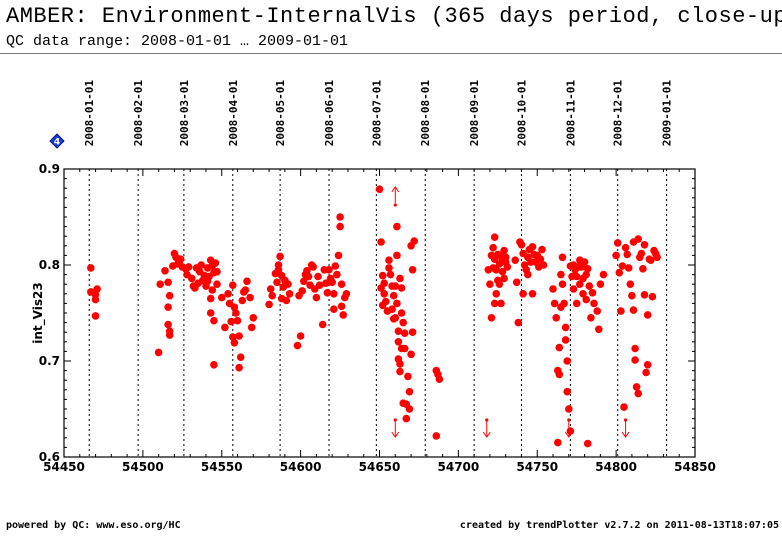 This screenshot has height=542, width=782. Describe the element at coordinates (89, 113) in the screenshot. I see `date-label: 2008-01-01` at that location.